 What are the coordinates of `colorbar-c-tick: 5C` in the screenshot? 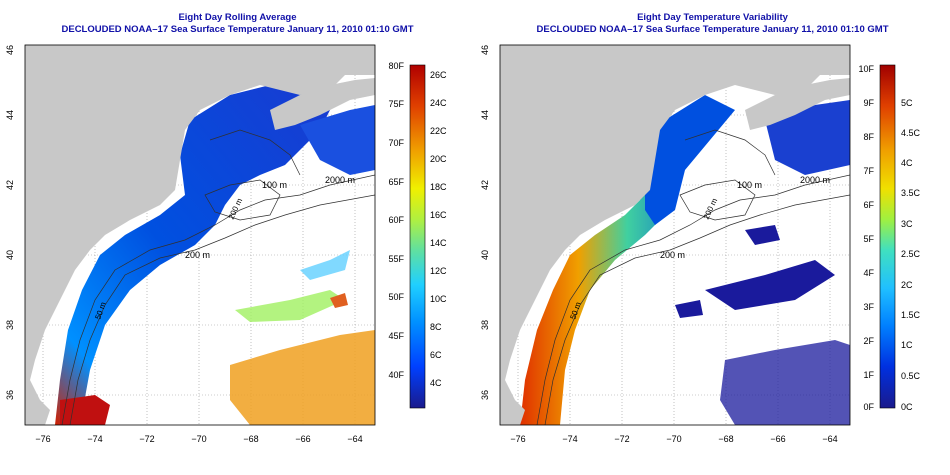 It's located at (907, 103).